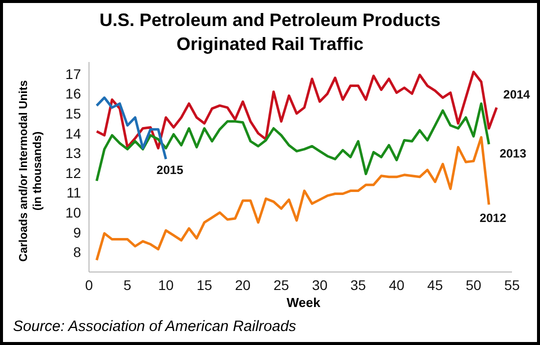 This screenshot has height=345, width=540. I want to click on series-label: 2012, so click(493, 217).